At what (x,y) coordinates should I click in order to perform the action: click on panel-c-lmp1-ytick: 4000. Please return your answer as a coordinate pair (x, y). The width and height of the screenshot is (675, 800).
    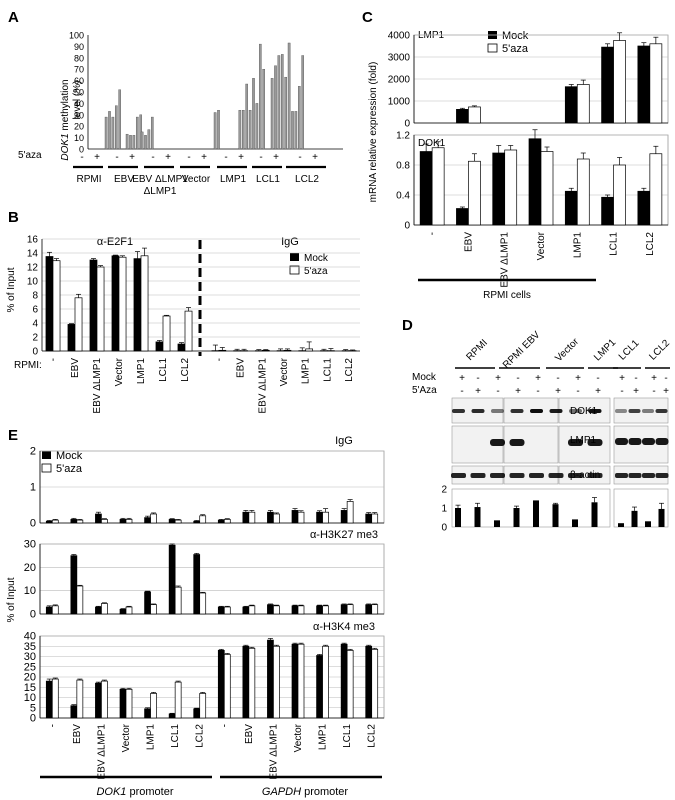
    Looking at the image, I should click on (399, 36).